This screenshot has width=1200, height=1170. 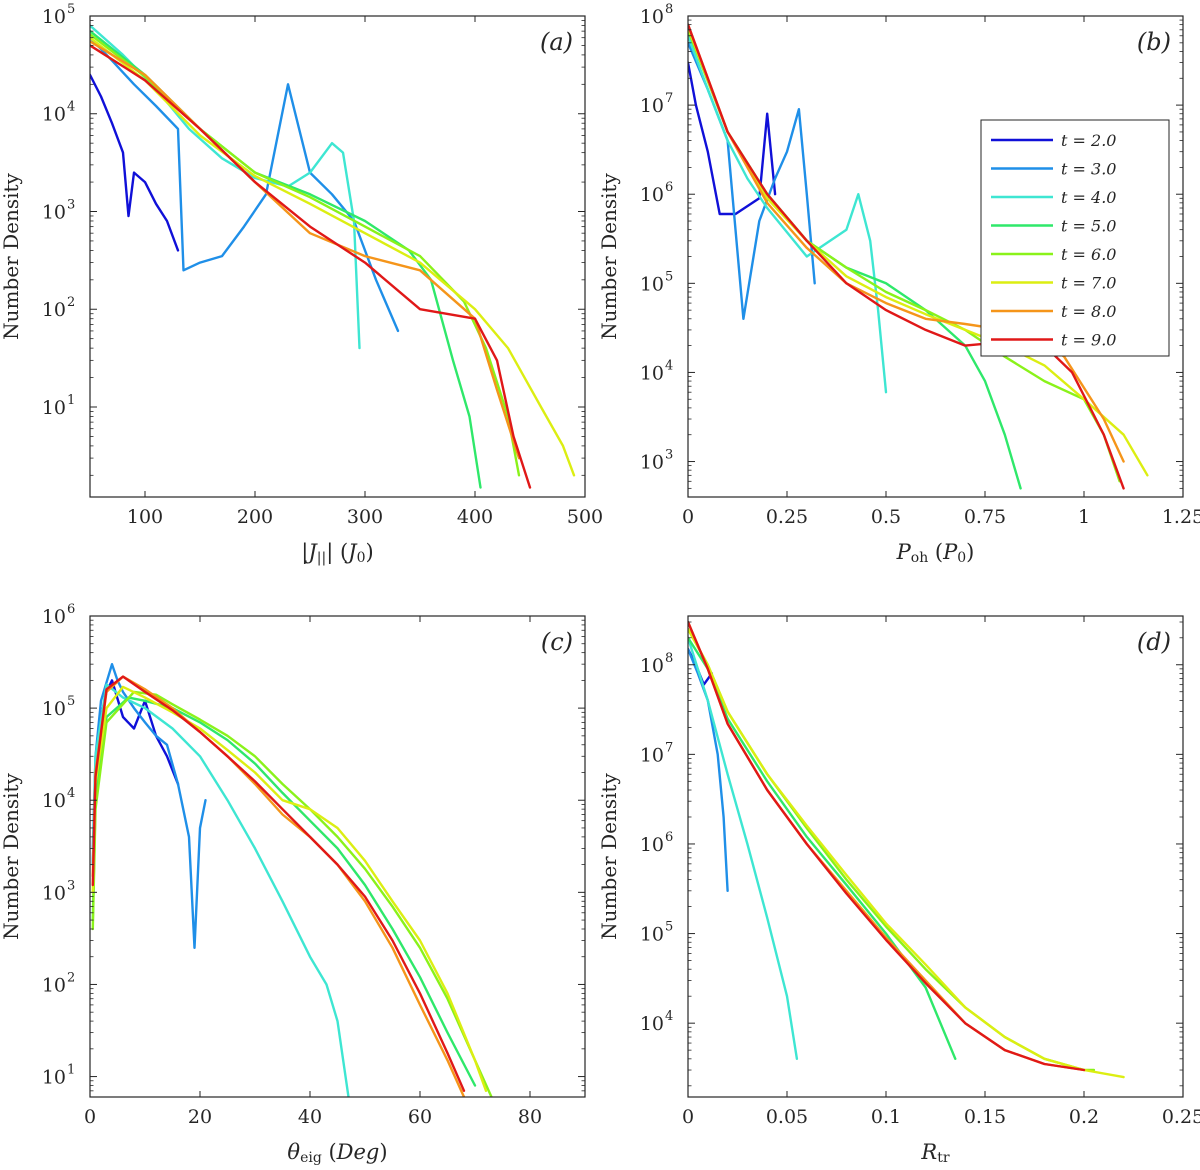 I want to click on x-axis-label-b: Poh (P0), so click(x=935, y=553).